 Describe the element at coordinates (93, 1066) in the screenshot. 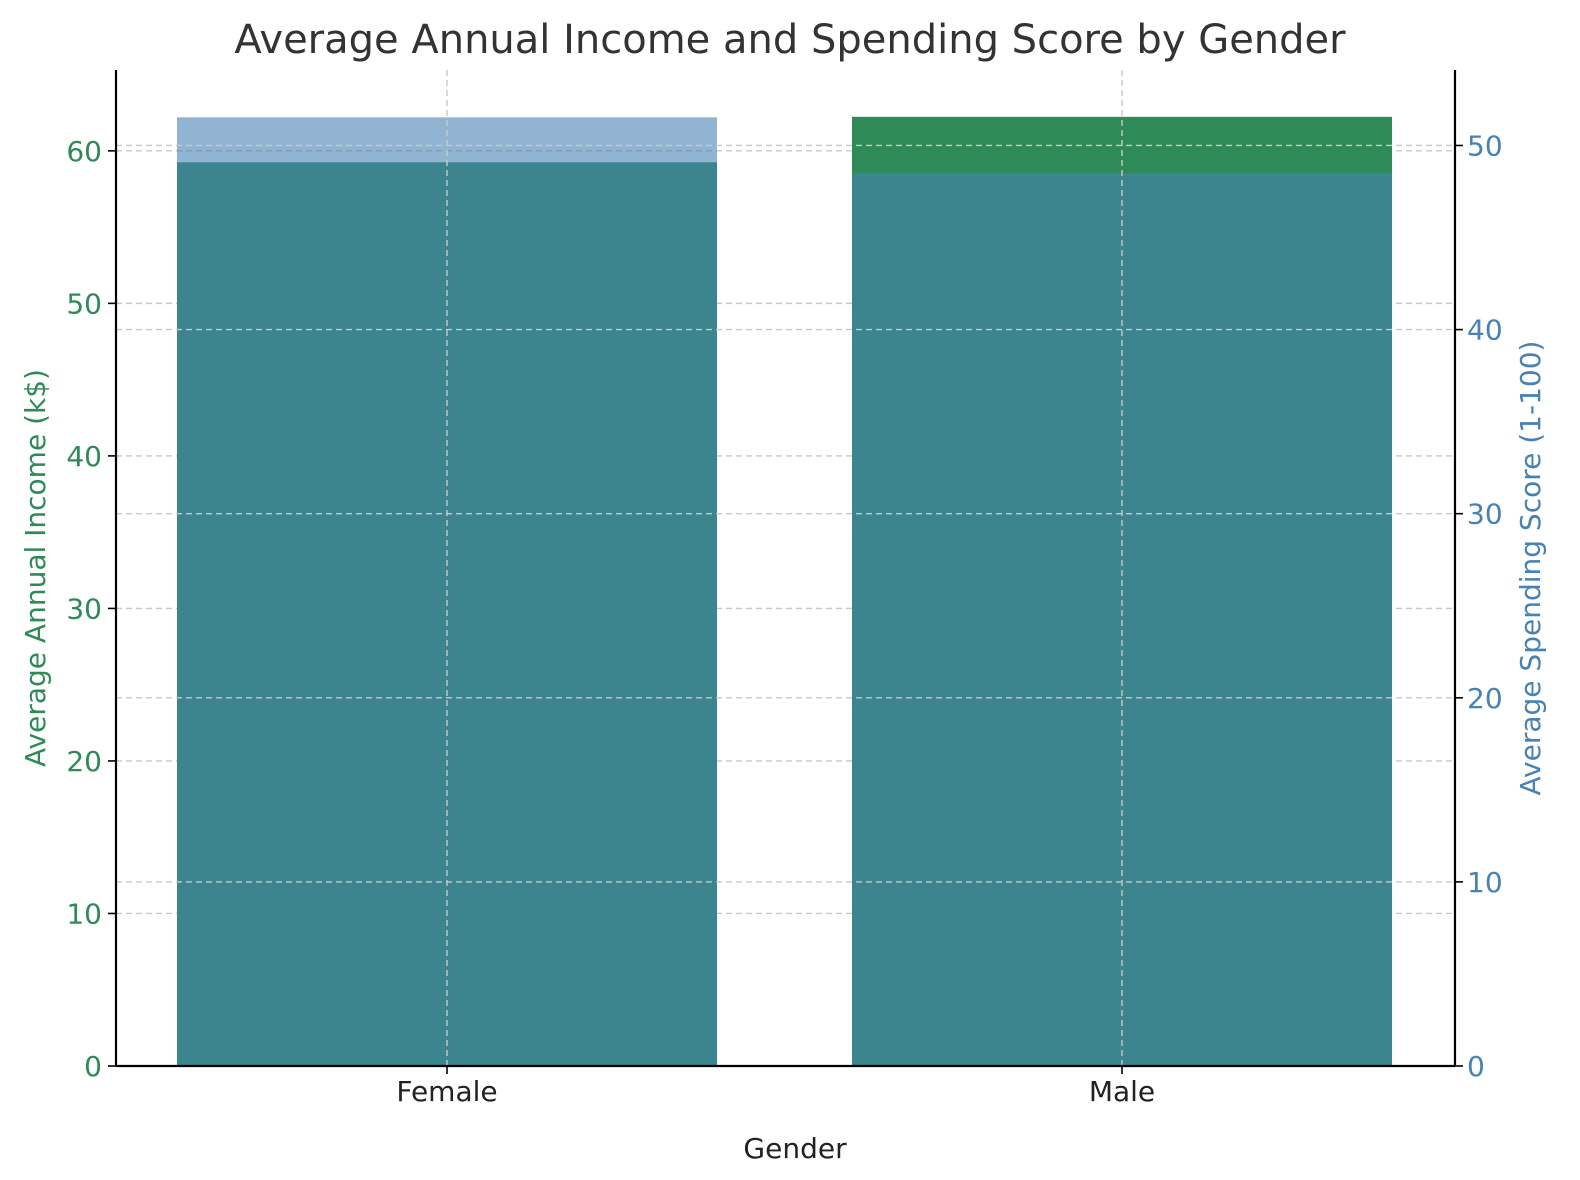

I see `y-tick-label-left-0: 0` at that location.